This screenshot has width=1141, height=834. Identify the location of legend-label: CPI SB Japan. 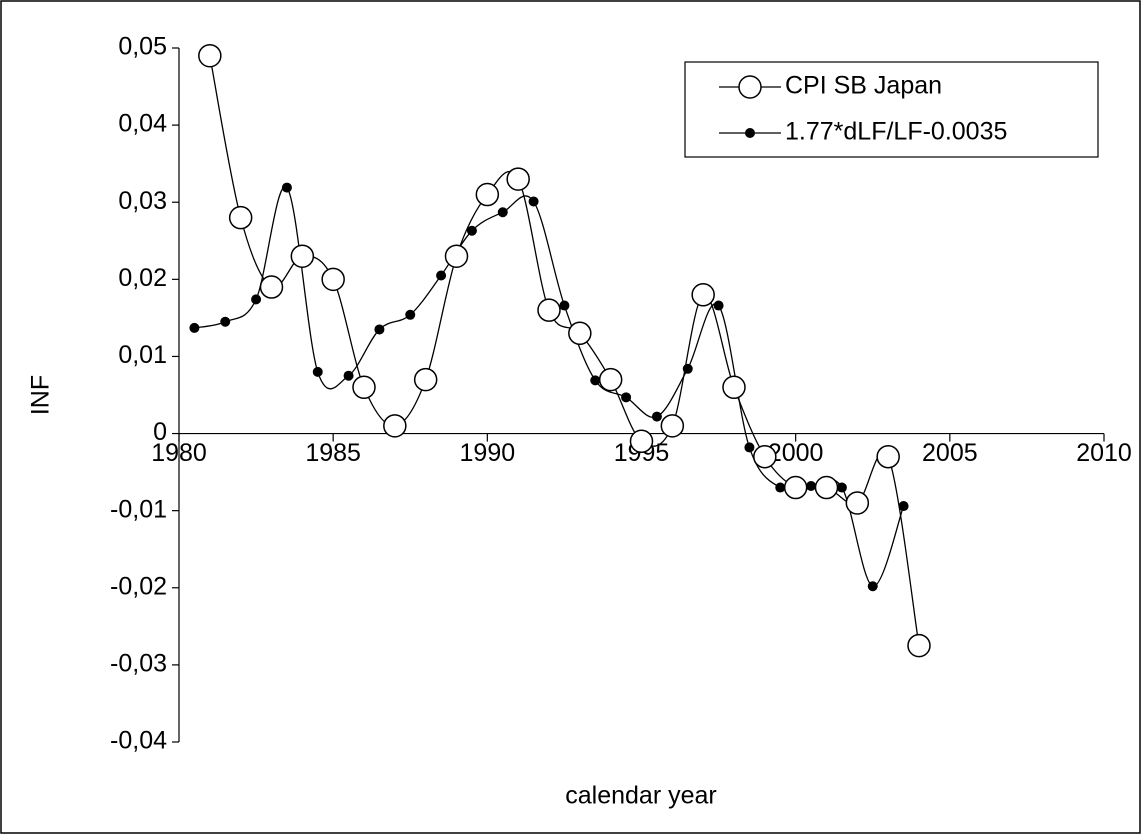
(863, 86).